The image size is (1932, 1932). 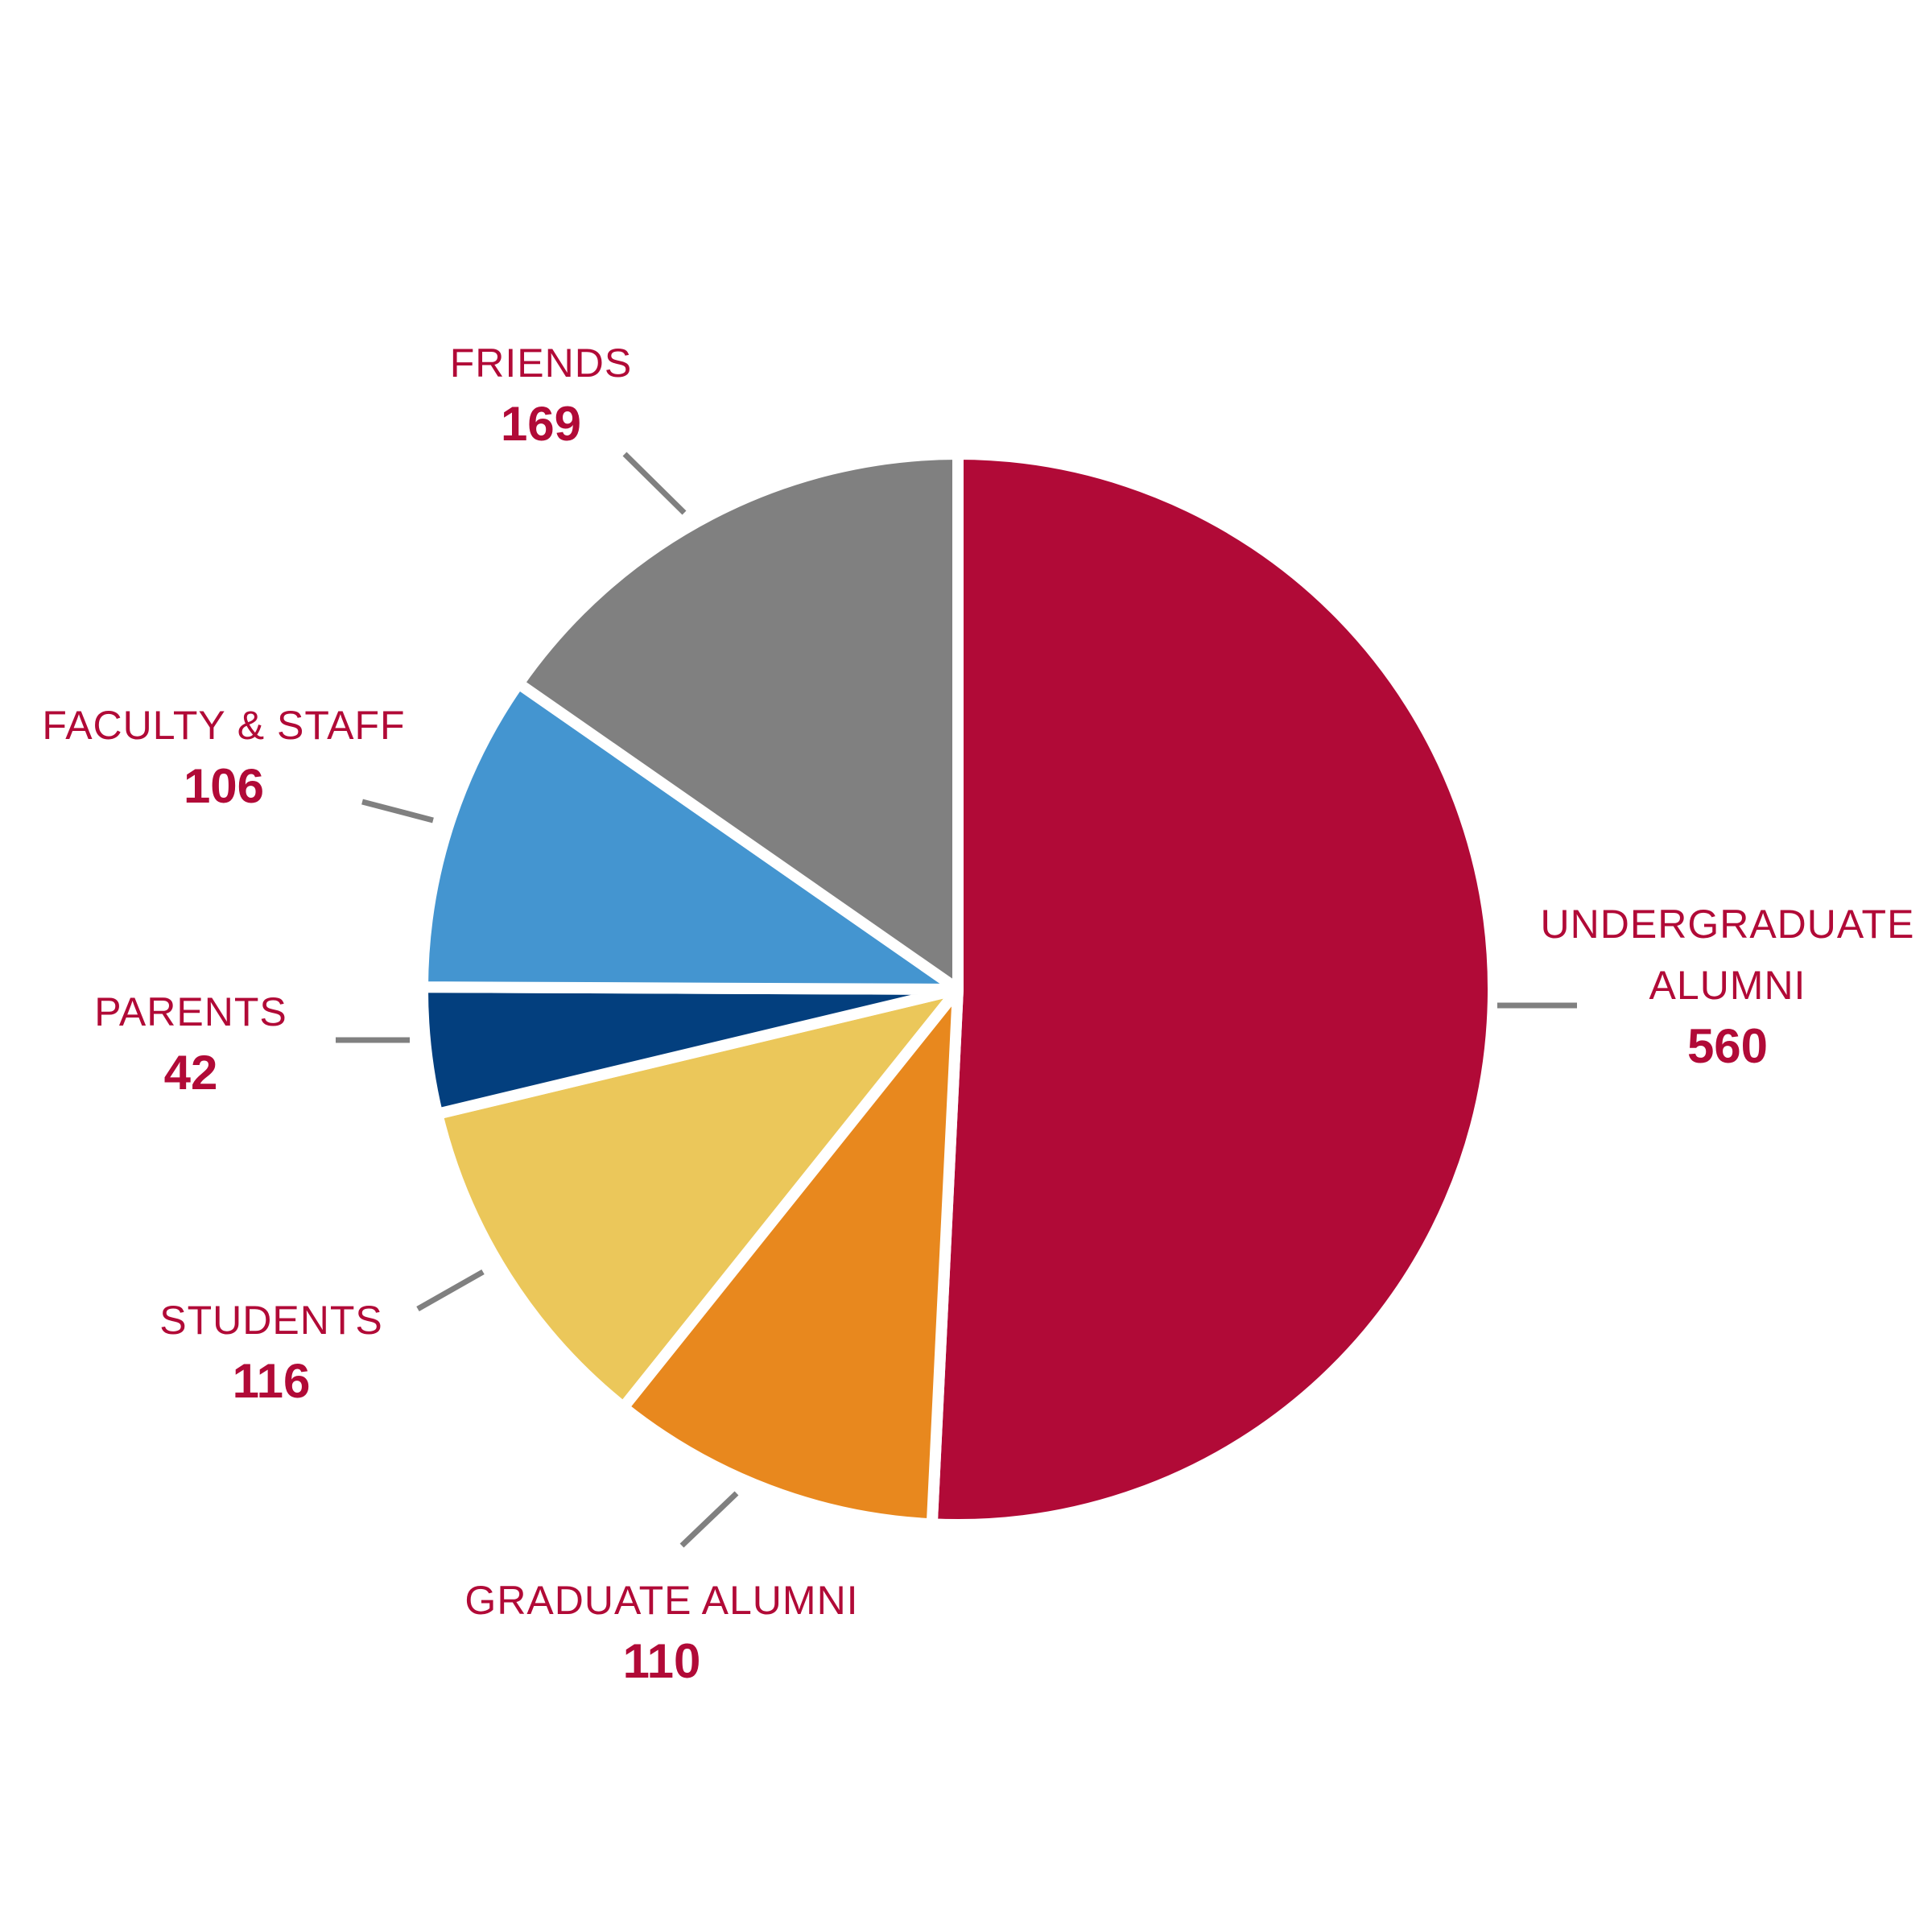 What do you see at coordinates (271, 1351) in the screenshot?
I see `slice-label: STUDENTS 116` at bounding box center [271, 1351].